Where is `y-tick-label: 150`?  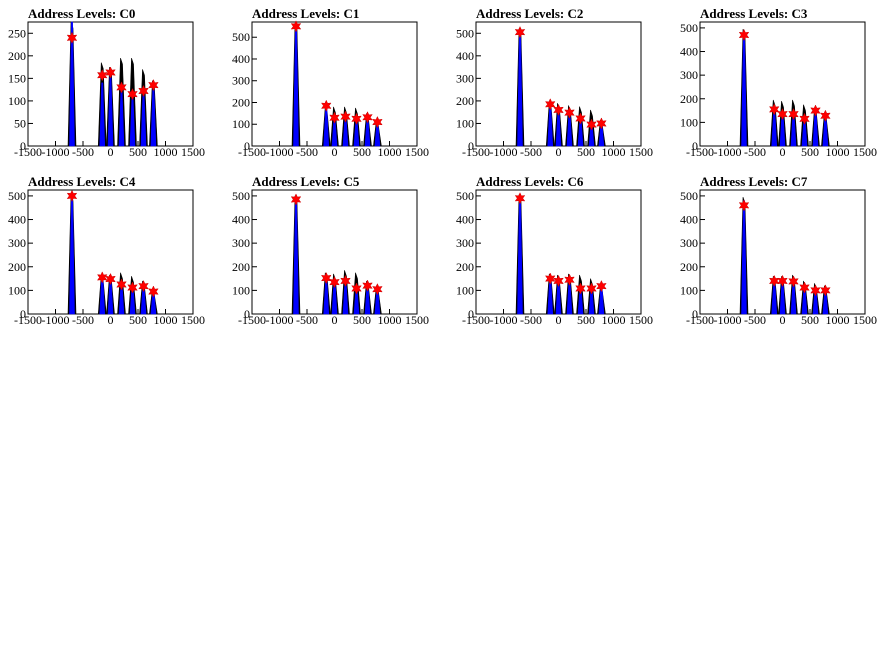
y-tick-label: 150 is located at coordinates (17, 78).